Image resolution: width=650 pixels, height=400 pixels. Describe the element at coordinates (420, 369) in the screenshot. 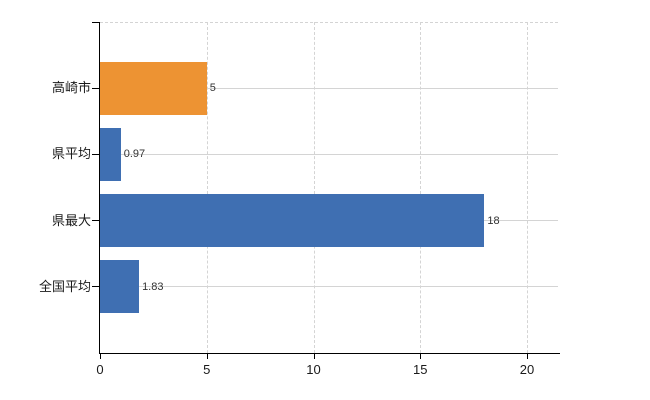

I see `x-tick-label: 15` at that location.